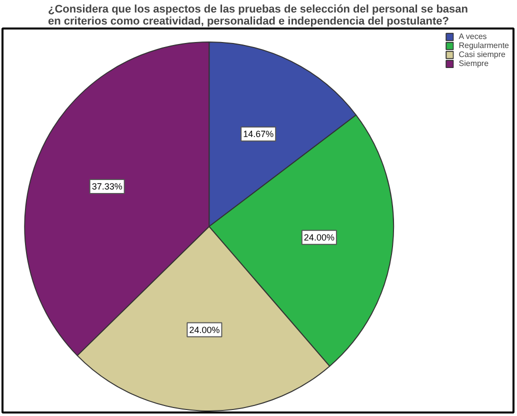 The width and height of the screenshot is (517, 416). I want to click on legend-label: Casi siempre, so click(482, 54).